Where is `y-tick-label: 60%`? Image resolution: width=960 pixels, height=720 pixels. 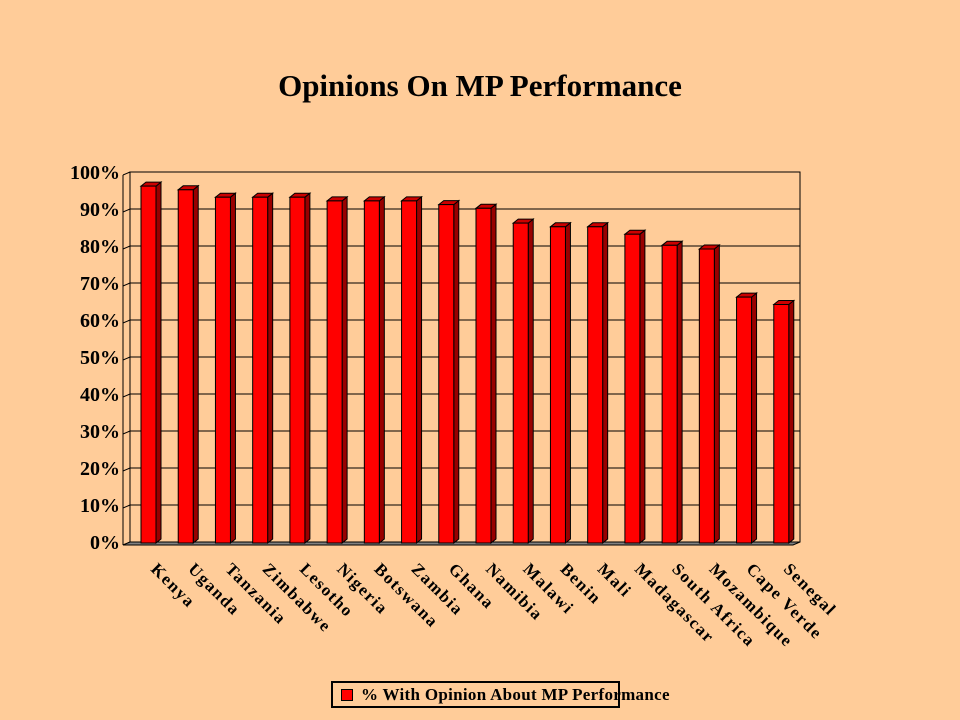 y-tick-label: 60% is located at coordinates (100, 321).